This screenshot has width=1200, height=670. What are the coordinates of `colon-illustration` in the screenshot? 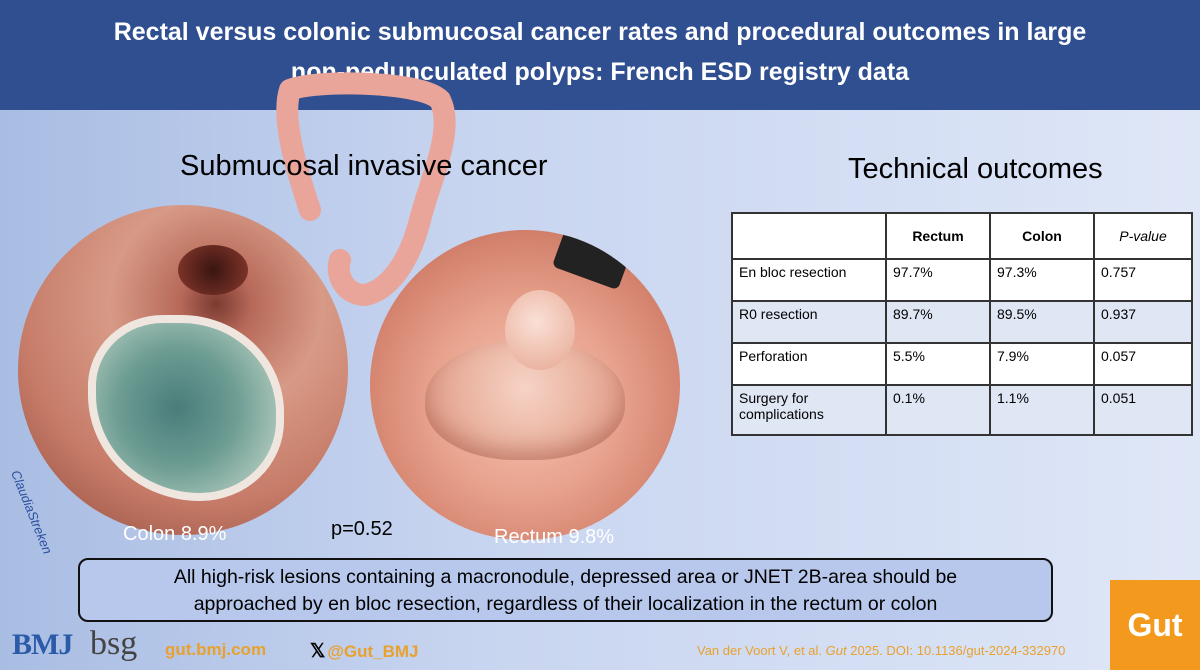 It's located at (366, 189).